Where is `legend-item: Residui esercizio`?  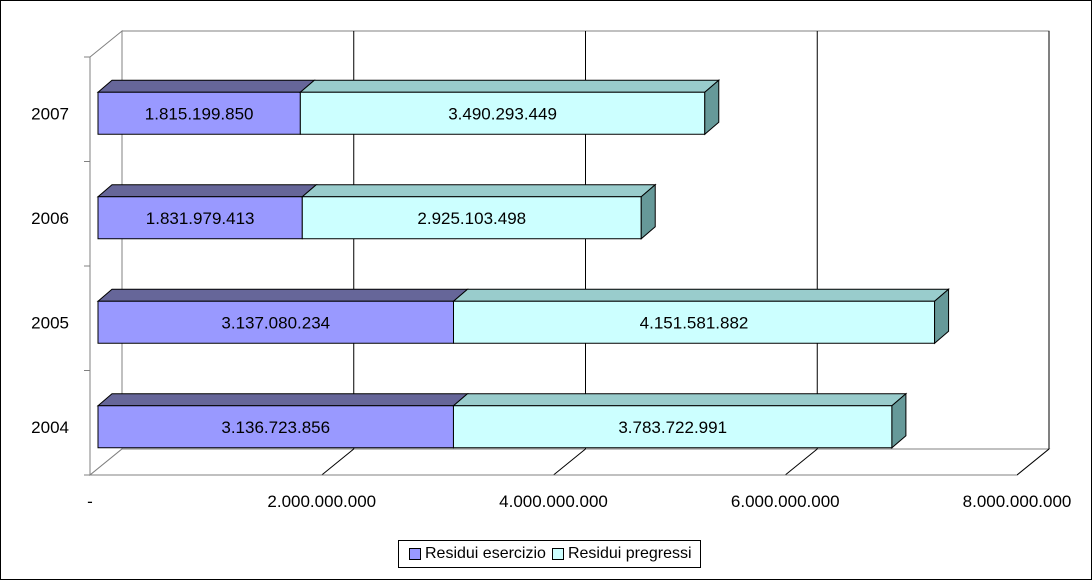 legend-item: Residui esercizio is located at coordinates (477, 554).